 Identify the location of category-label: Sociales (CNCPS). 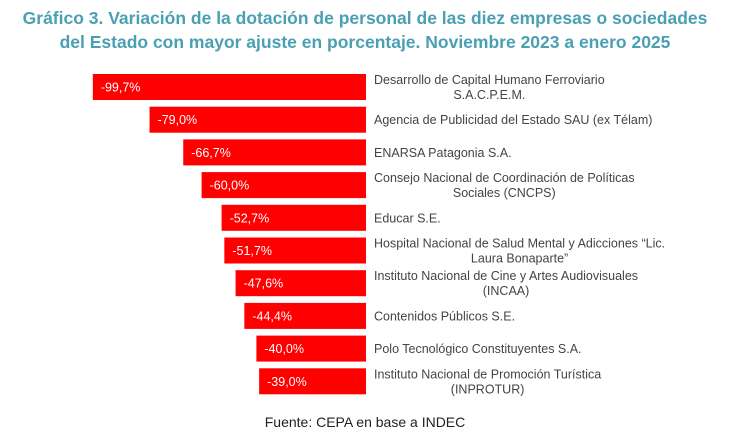
(504, 193).